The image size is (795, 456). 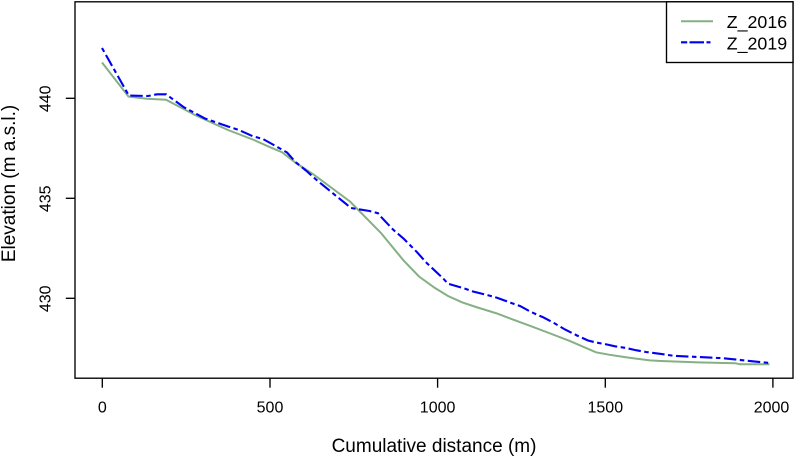 I want to click on svg-text: 500, so click(x=270, y=408).